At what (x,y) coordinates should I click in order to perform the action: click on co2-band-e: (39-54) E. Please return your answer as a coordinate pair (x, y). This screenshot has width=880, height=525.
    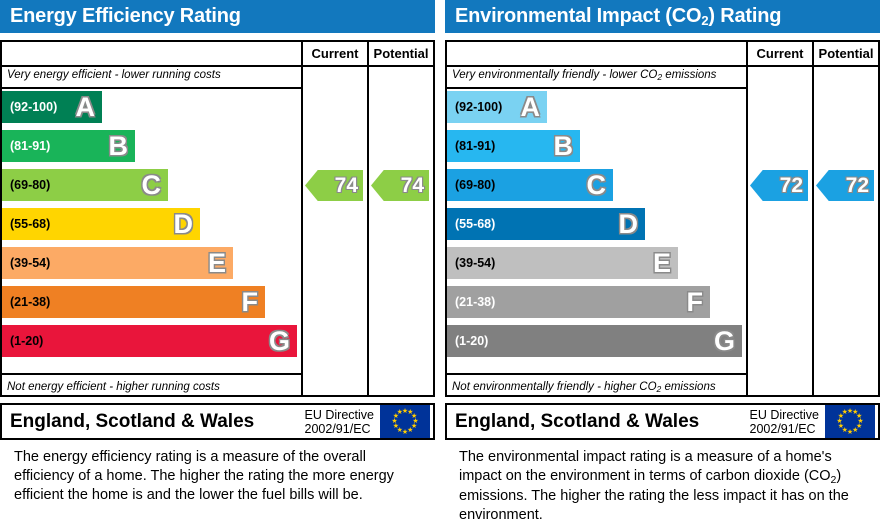
    Looking at the image, I should click on (562, 263).